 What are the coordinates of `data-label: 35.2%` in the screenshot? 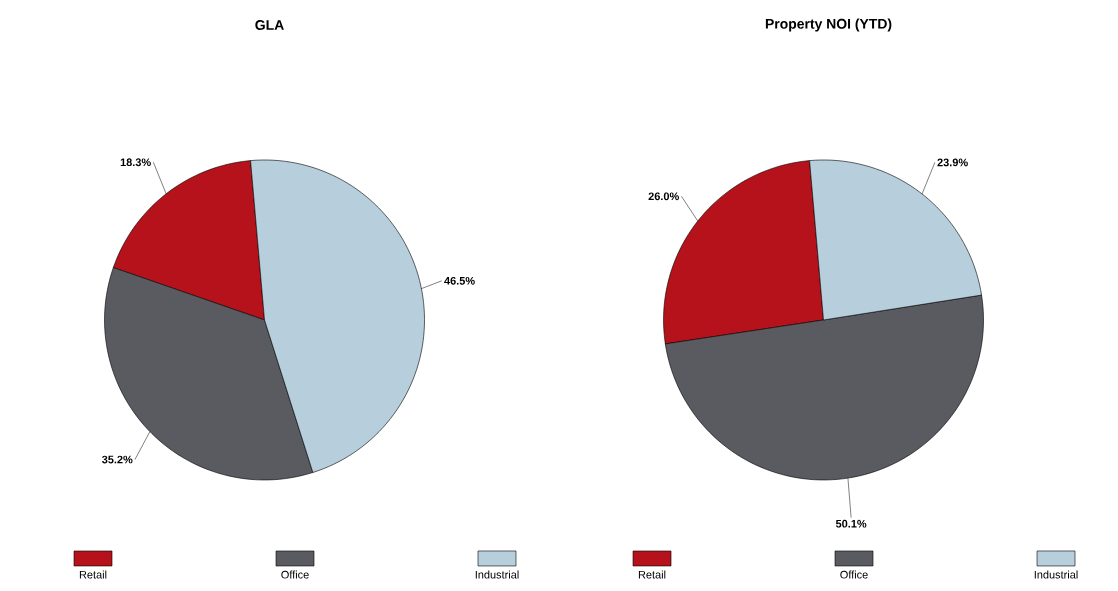 It's located at (117, 459).